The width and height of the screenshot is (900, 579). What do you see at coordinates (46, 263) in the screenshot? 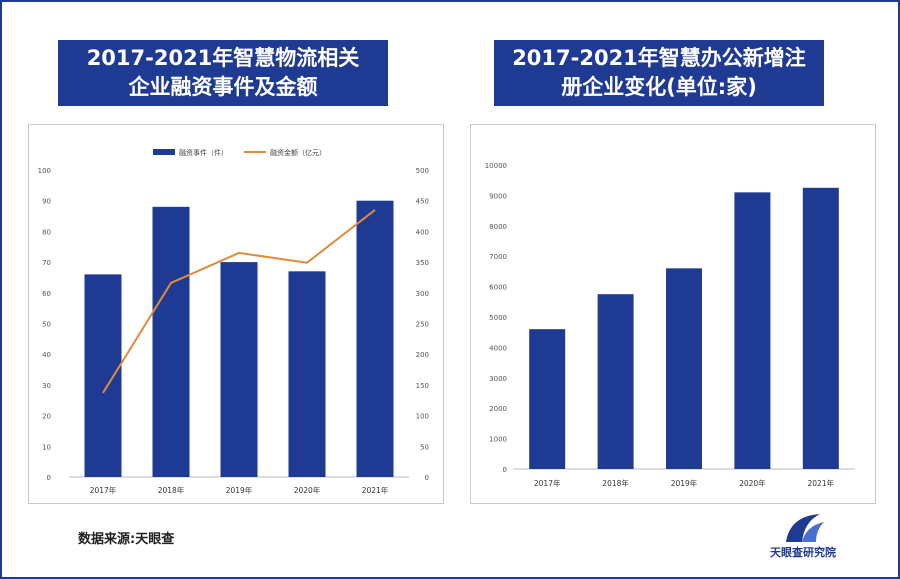
I see `y-tick-label: 70` at bounding box center [46, 263].